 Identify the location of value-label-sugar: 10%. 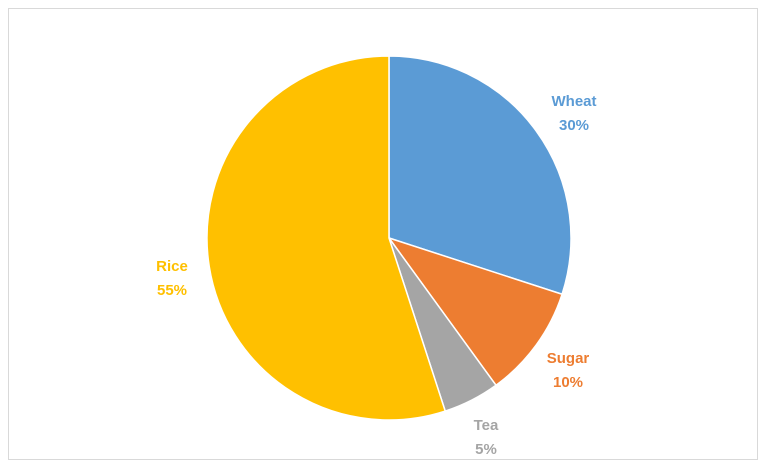
(568, 382).